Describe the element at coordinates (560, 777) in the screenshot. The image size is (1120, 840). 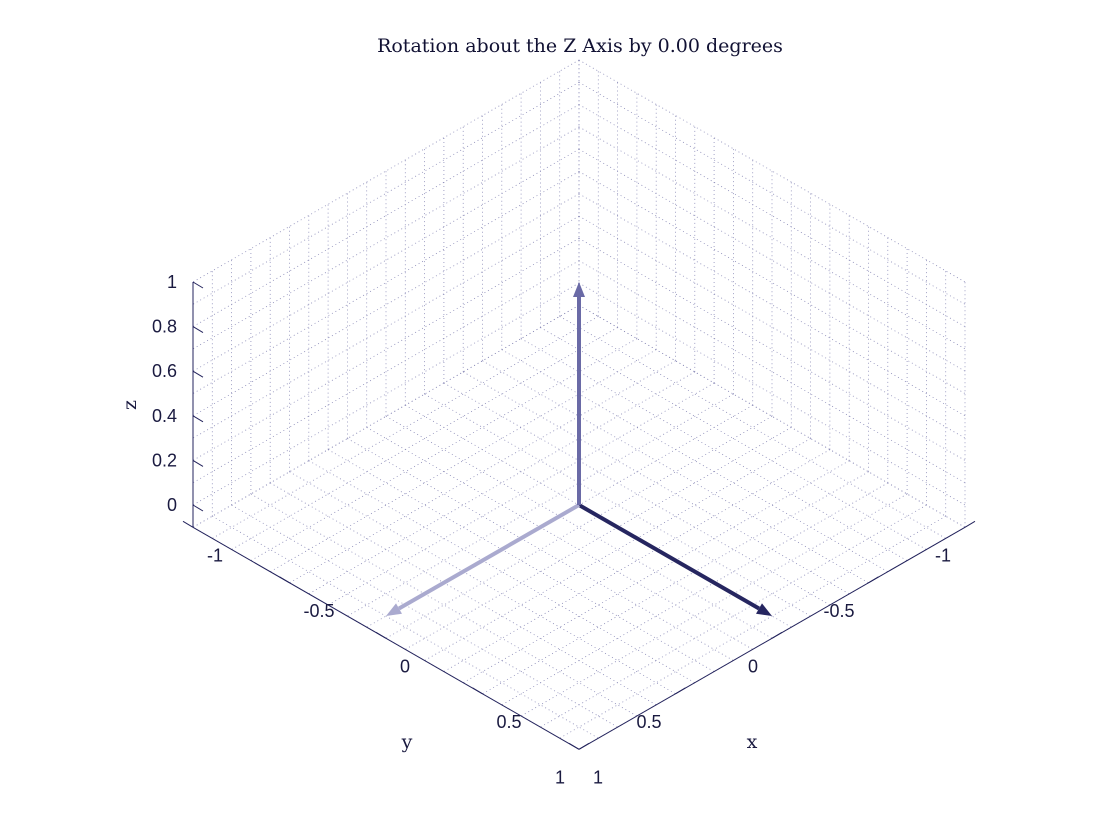
I see `y-tick-label: 1` at that location.